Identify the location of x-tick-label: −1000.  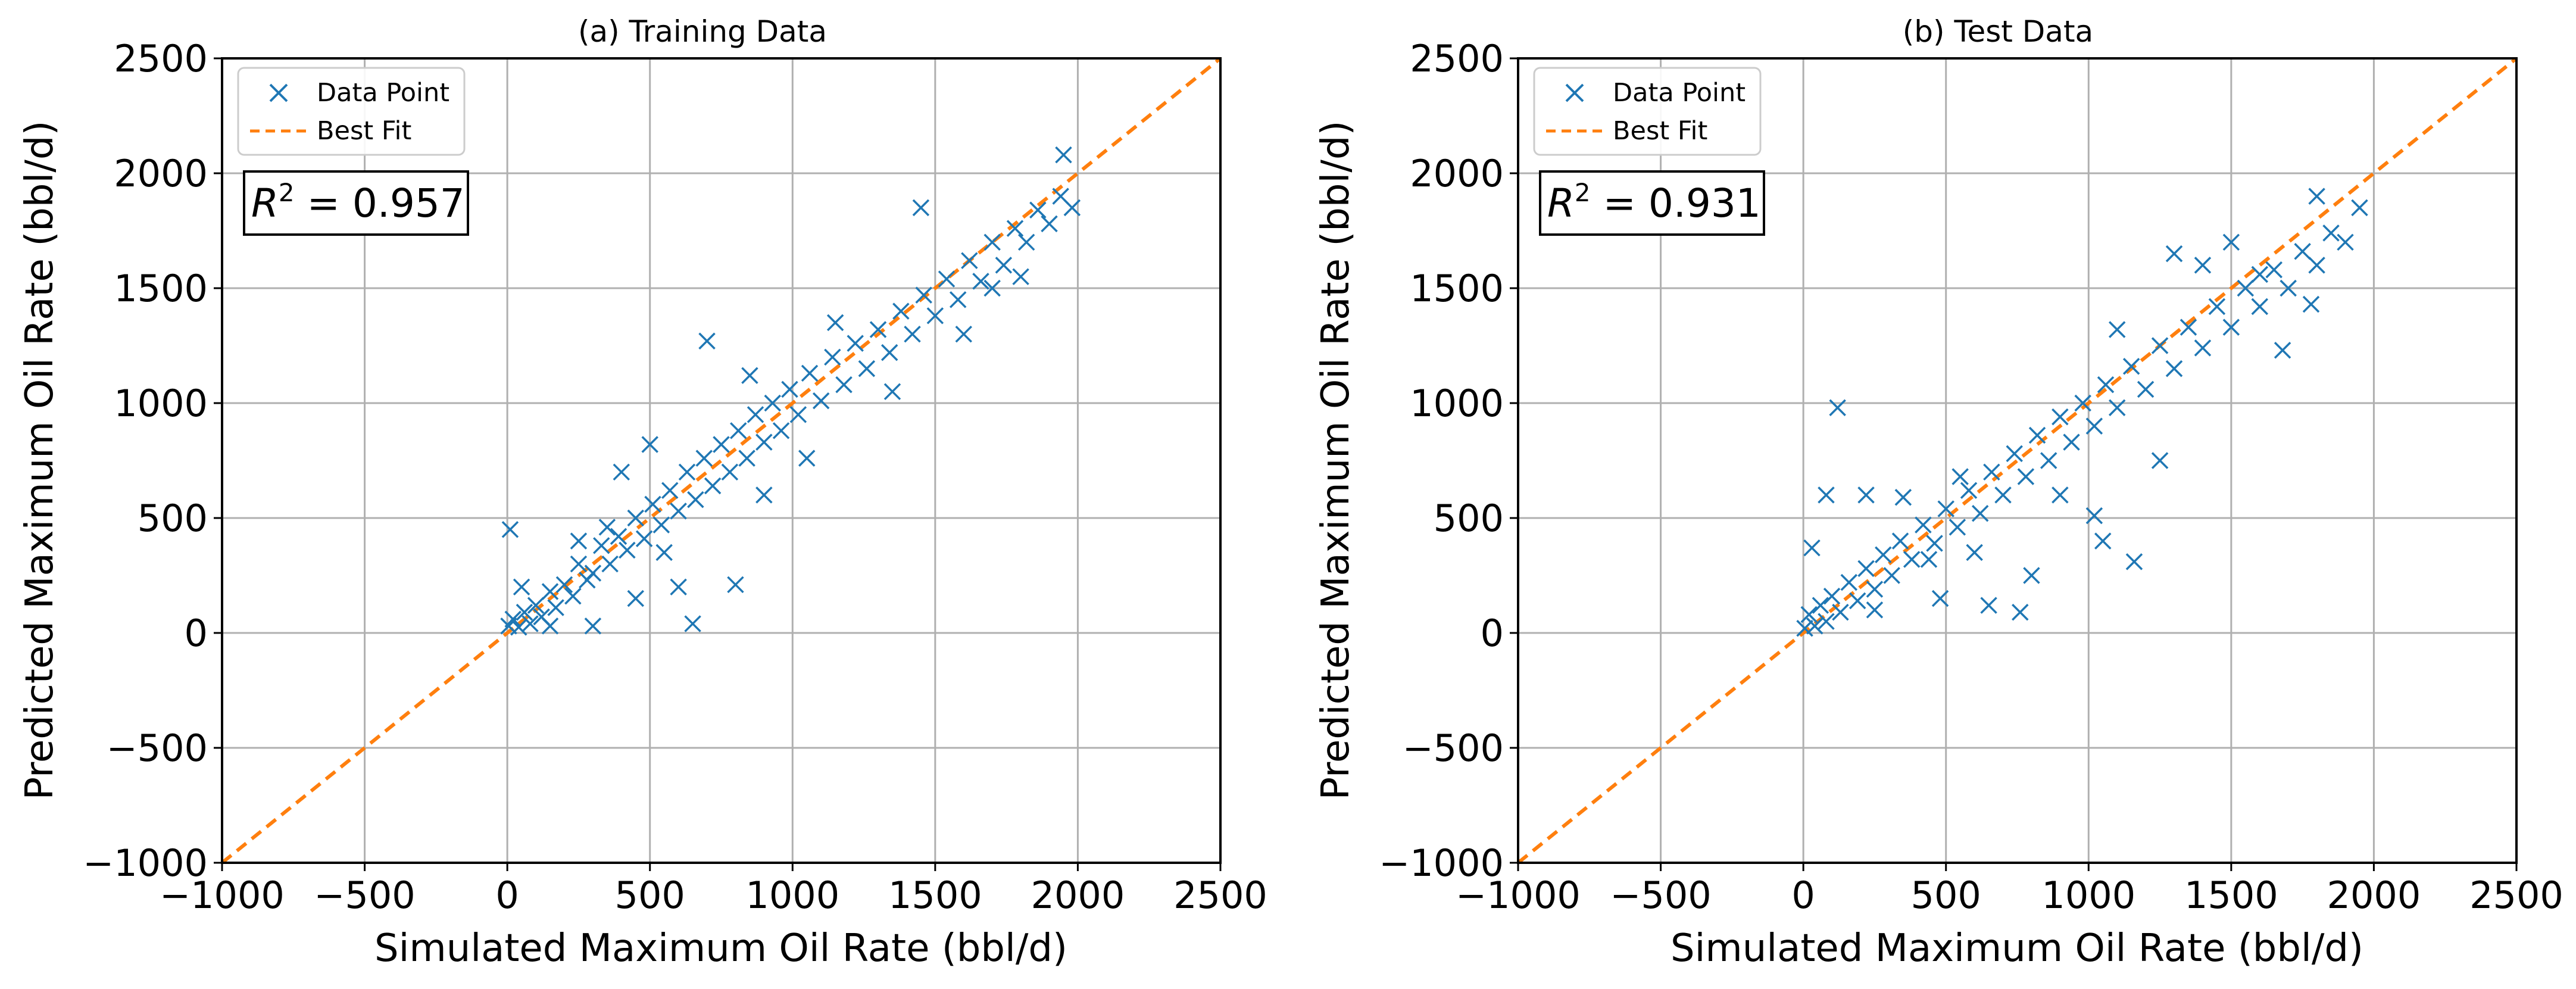
(222, 895).